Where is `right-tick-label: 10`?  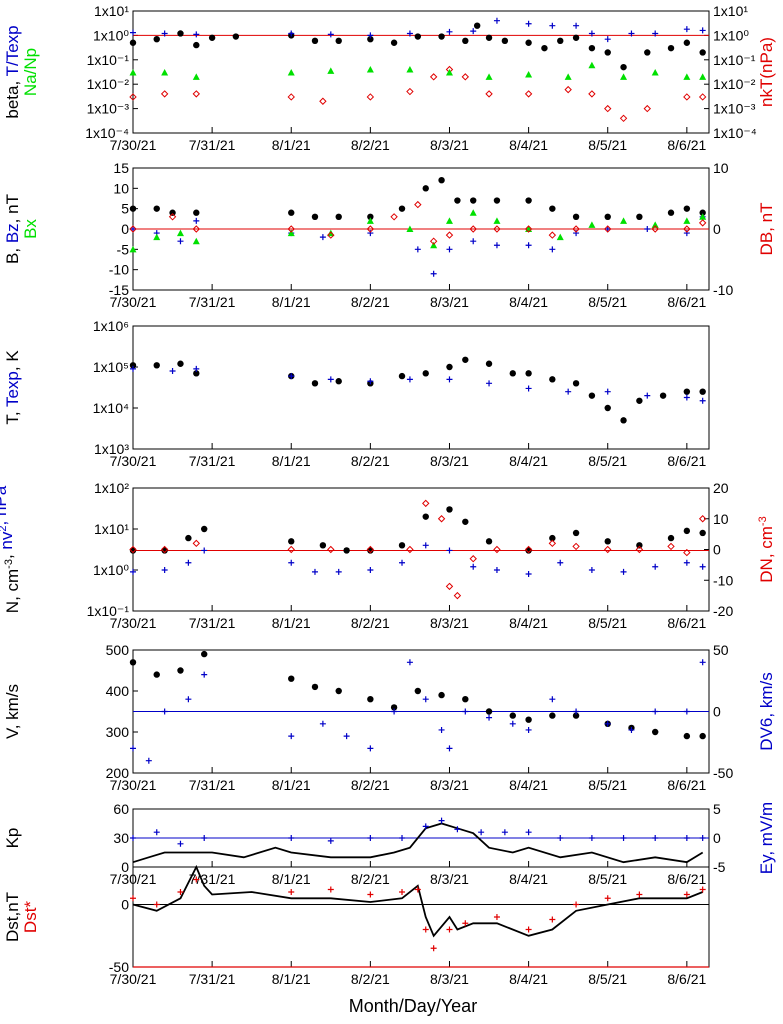 right-tick-label: 10 is located at coordinates (721, 168).